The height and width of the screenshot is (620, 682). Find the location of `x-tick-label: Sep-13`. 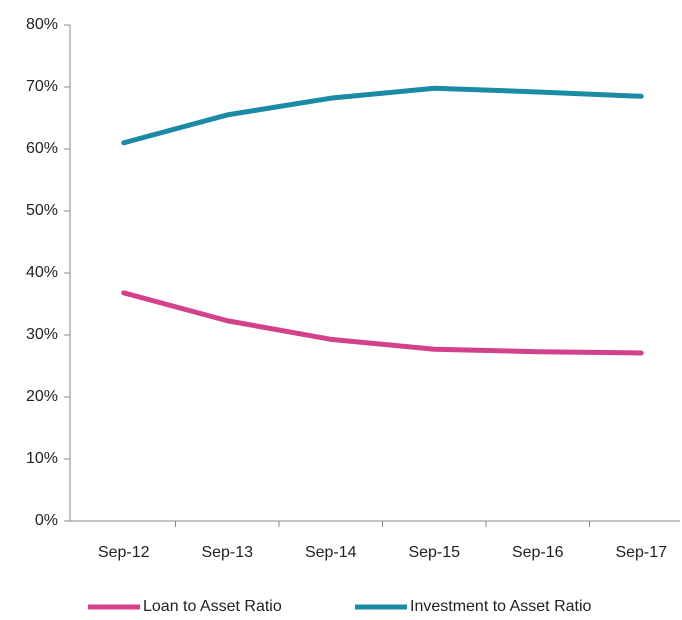

x-tick-label: Sep-13 is located at coordinates (227, 552).